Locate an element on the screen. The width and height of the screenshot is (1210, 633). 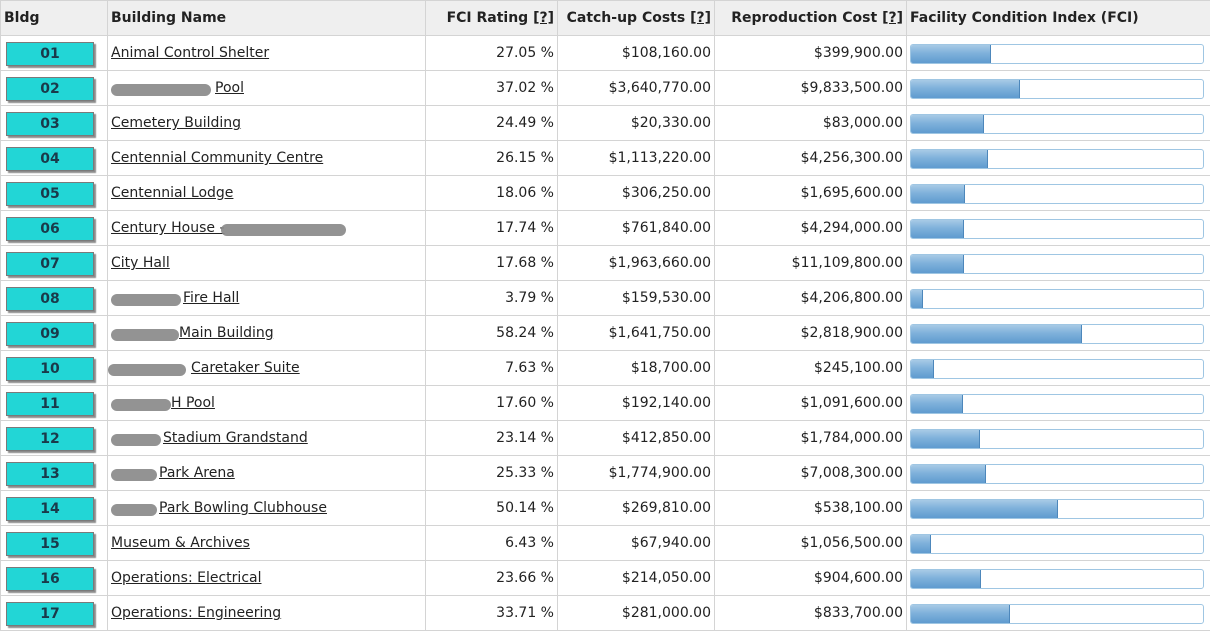
bldg-number-button: 06 is located at coordinates (50, 228).